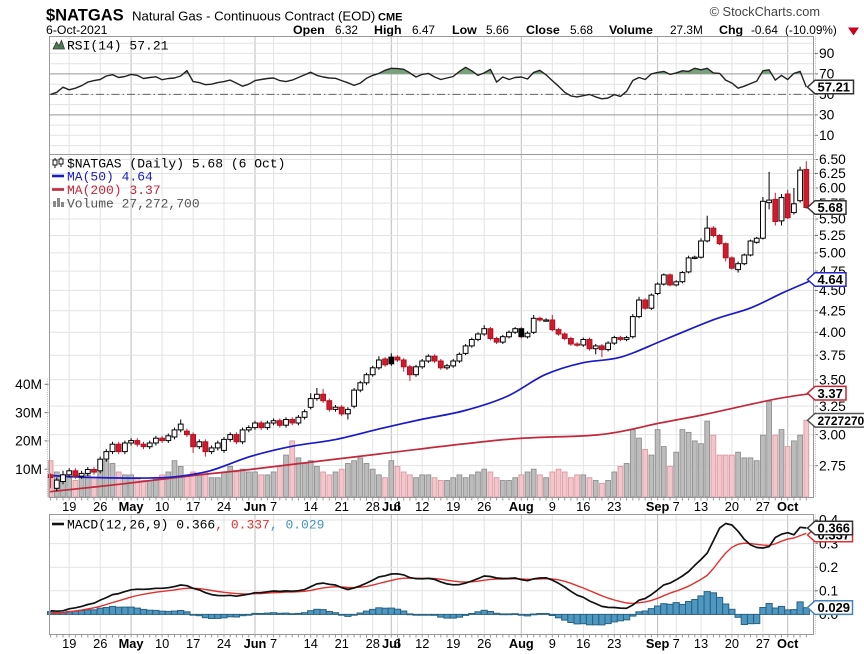 The width and height of the screenshot is (864, 654). Describe the element at coordinates (133, 204) in the screenshot. I see `svg-text: Volume 27,272,700` at that location.